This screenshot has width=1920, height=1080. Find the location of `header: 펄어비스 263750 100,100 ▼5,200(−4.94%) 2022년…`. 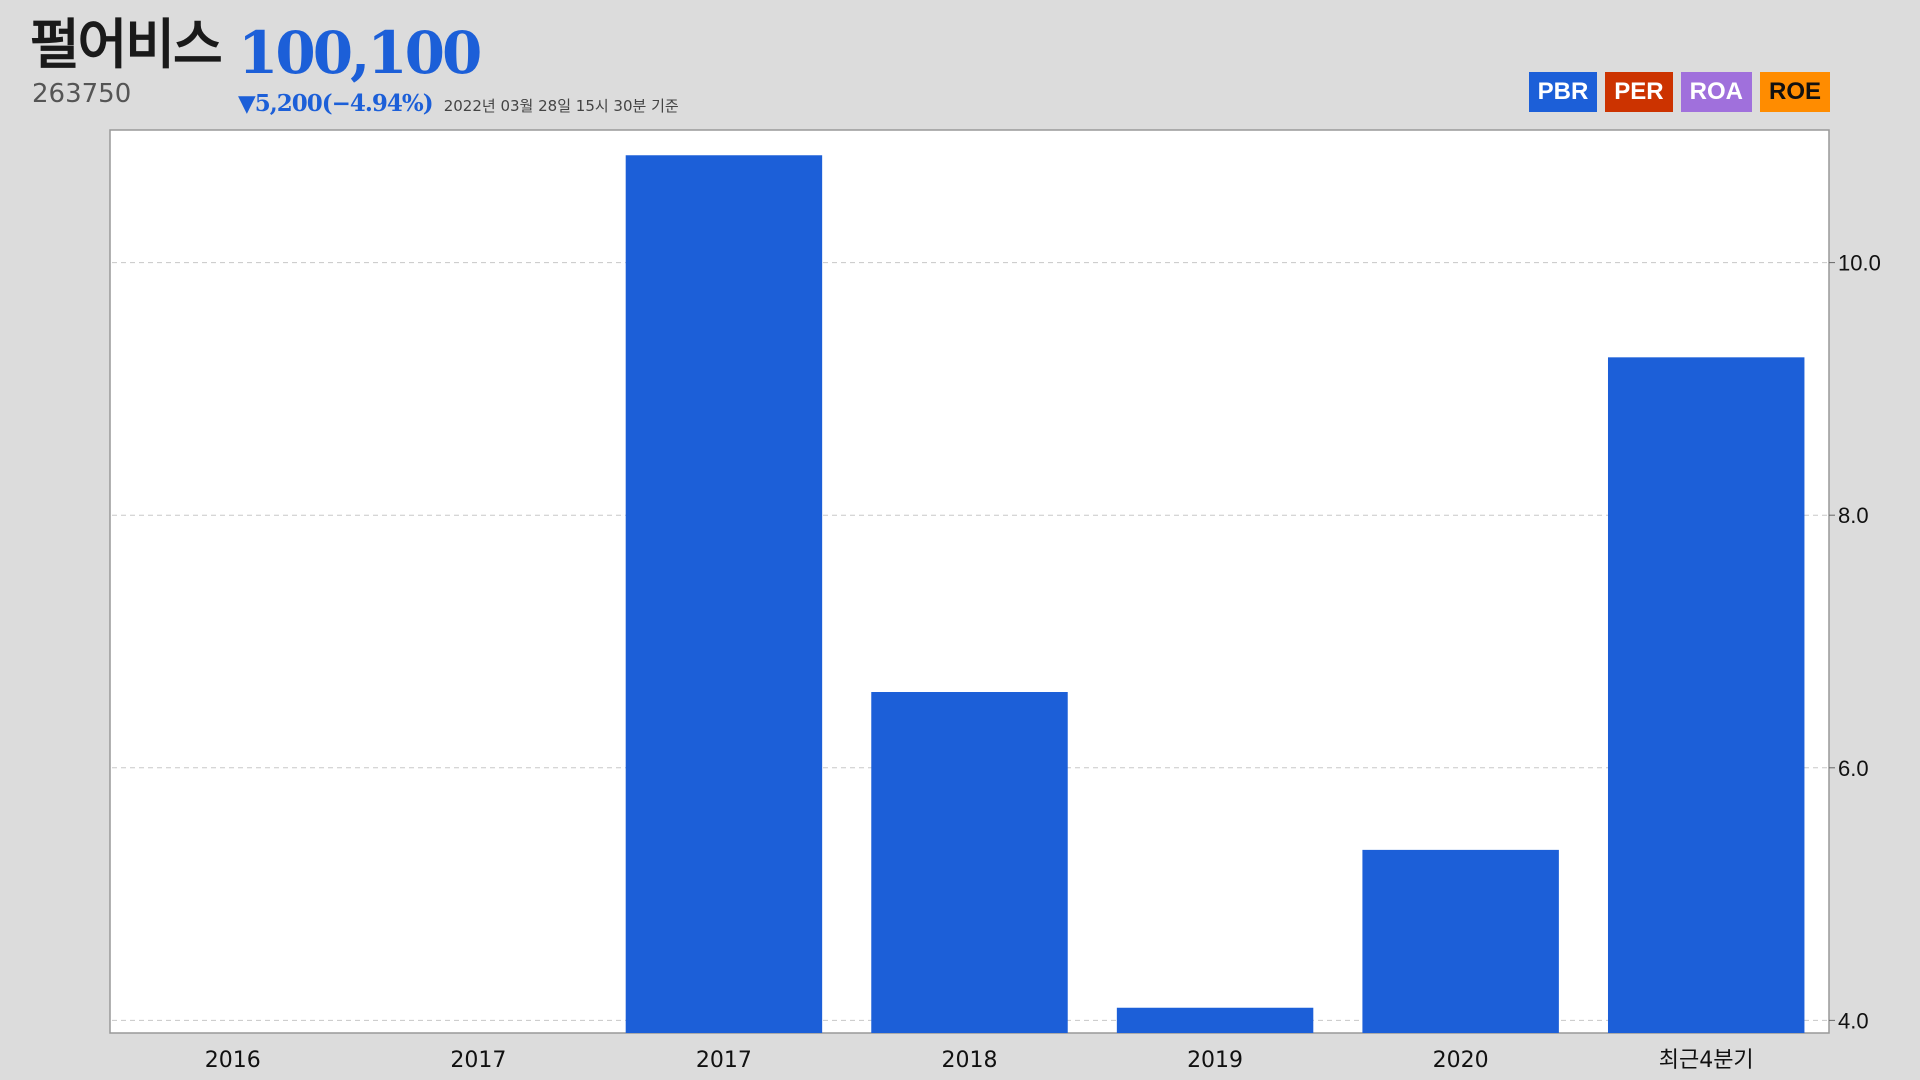

header: 펄어비스 263750 100,100 ▼5,200(−4.94%) 2022년… is located at coordinates (960, 65).